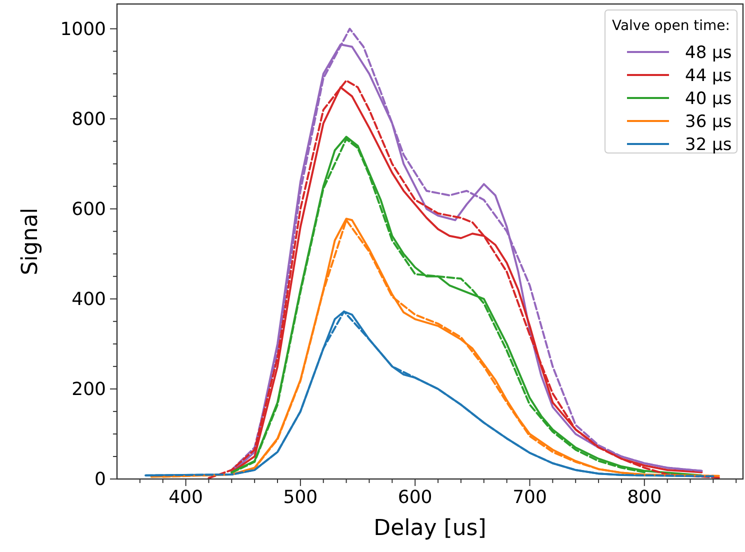 Image resolution: width=745 pixels, height=552 pixels. Describe the element at coordinates (708, 53) in the screenshot. I see `legend-label: 48 μs` at that location.